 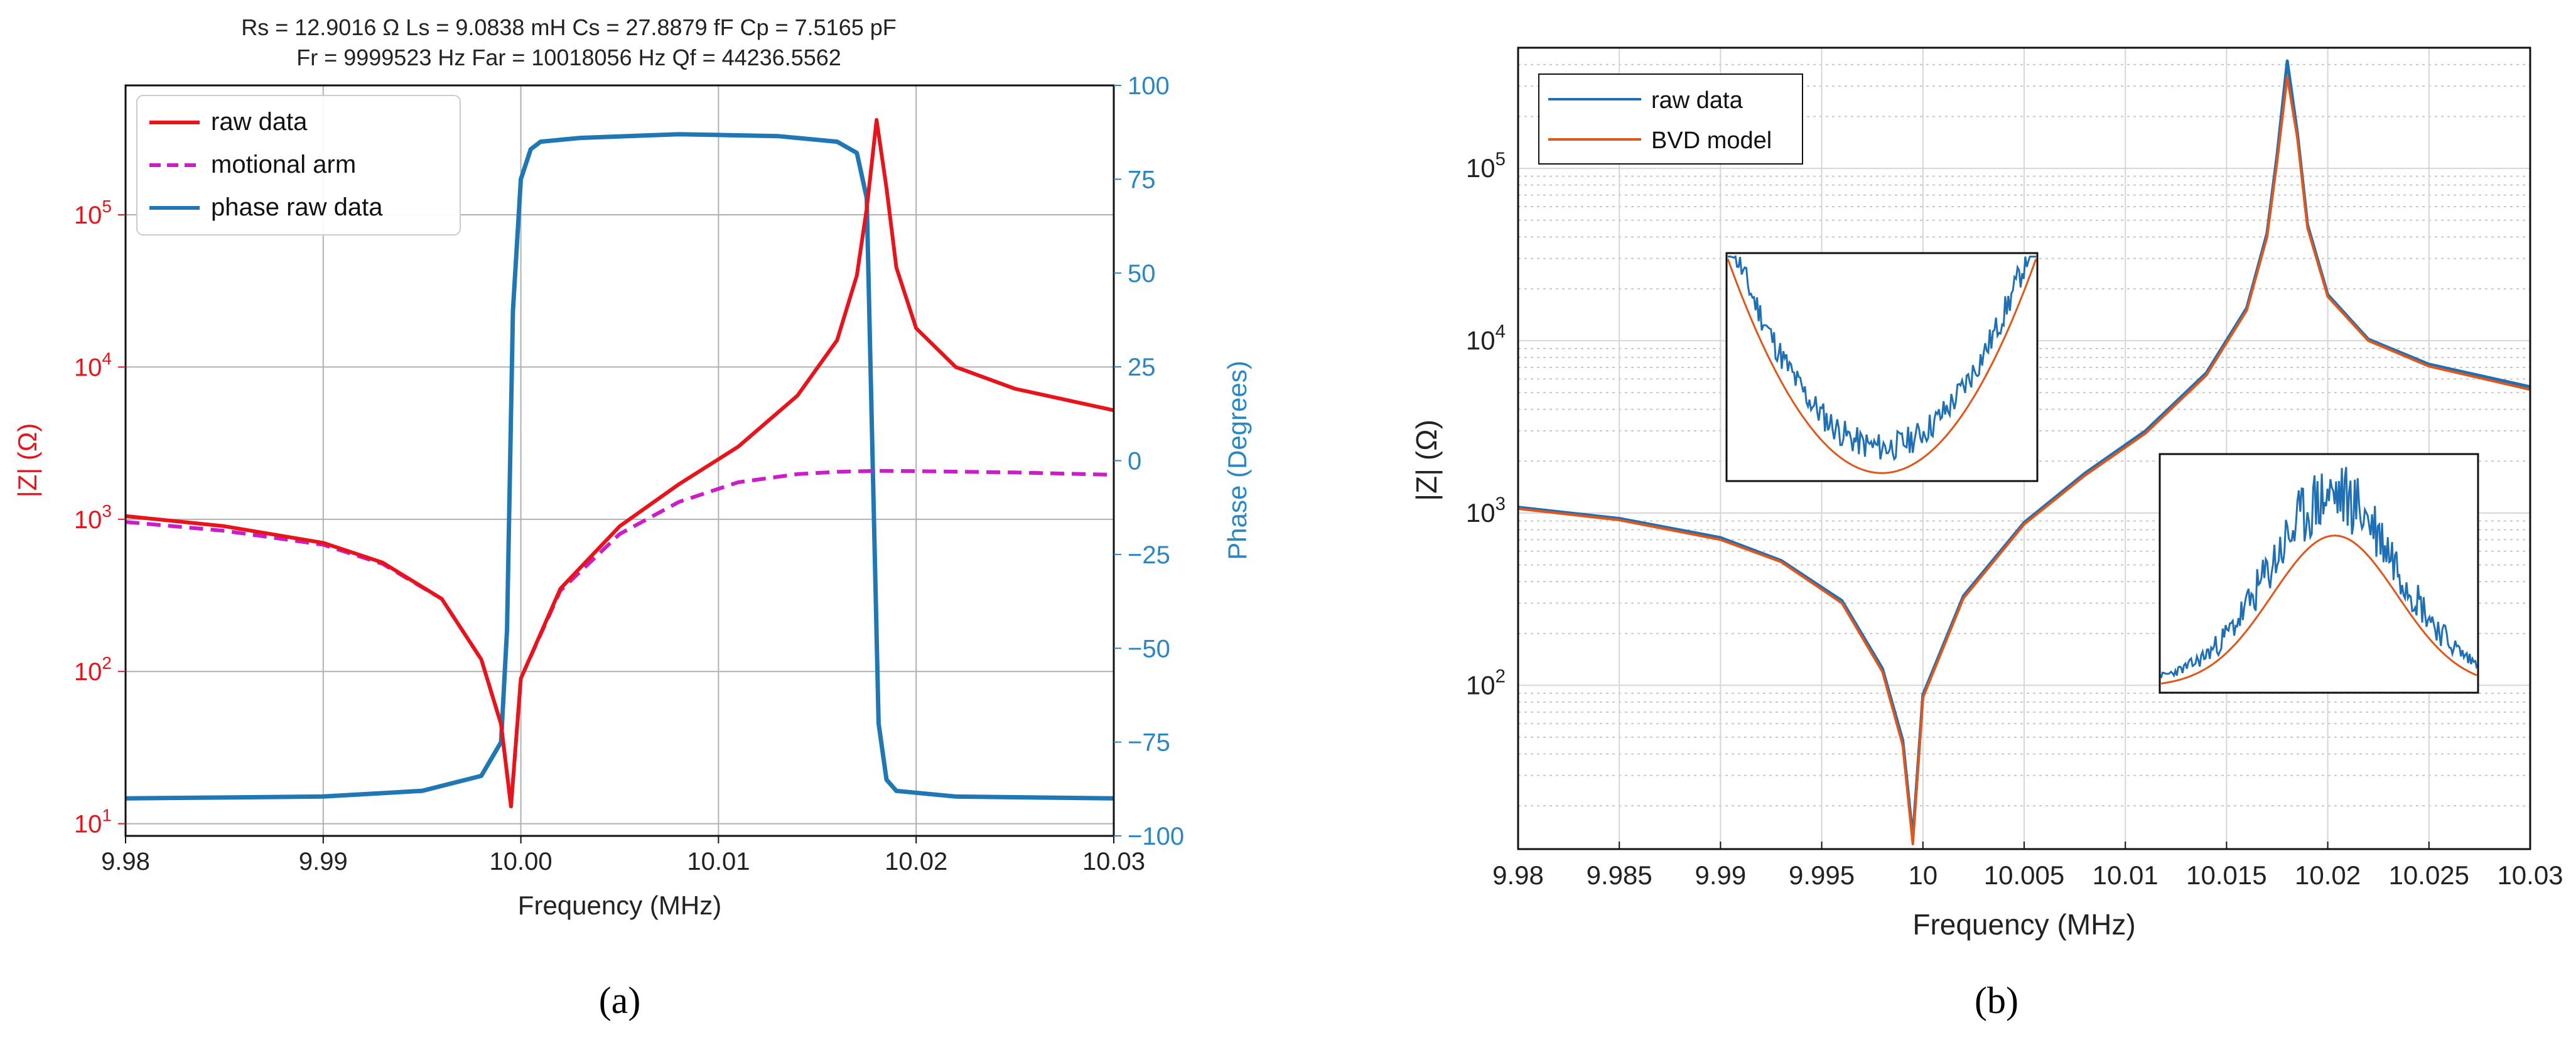 I want to click on panel-a-series-motional-arm, so click(x=620, y=638).